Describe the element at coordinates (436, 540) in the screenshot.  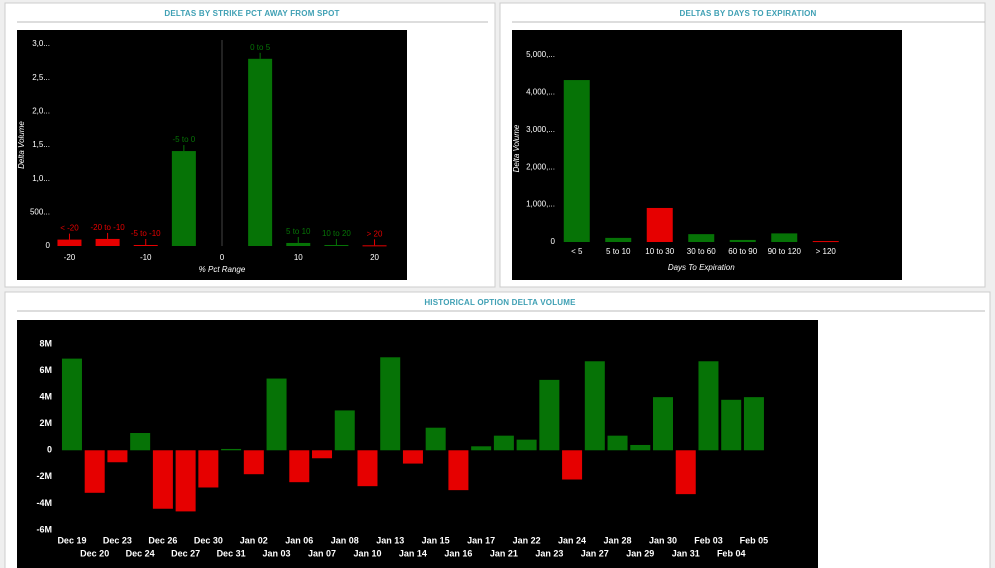
I see `x-tick-label: Jan 15` at that location.